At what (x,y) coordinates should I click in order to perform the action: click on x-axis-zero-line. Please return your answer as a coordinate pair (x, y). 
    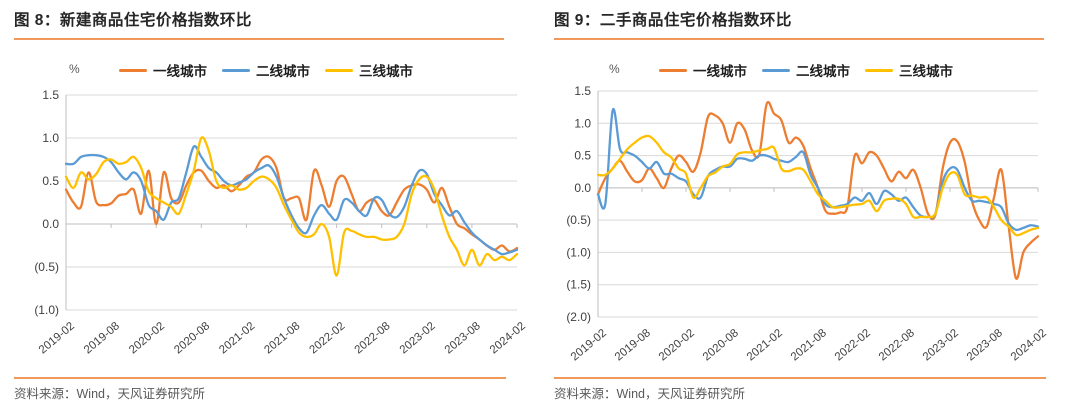
    Looking at the image, I should click on (291, 225).